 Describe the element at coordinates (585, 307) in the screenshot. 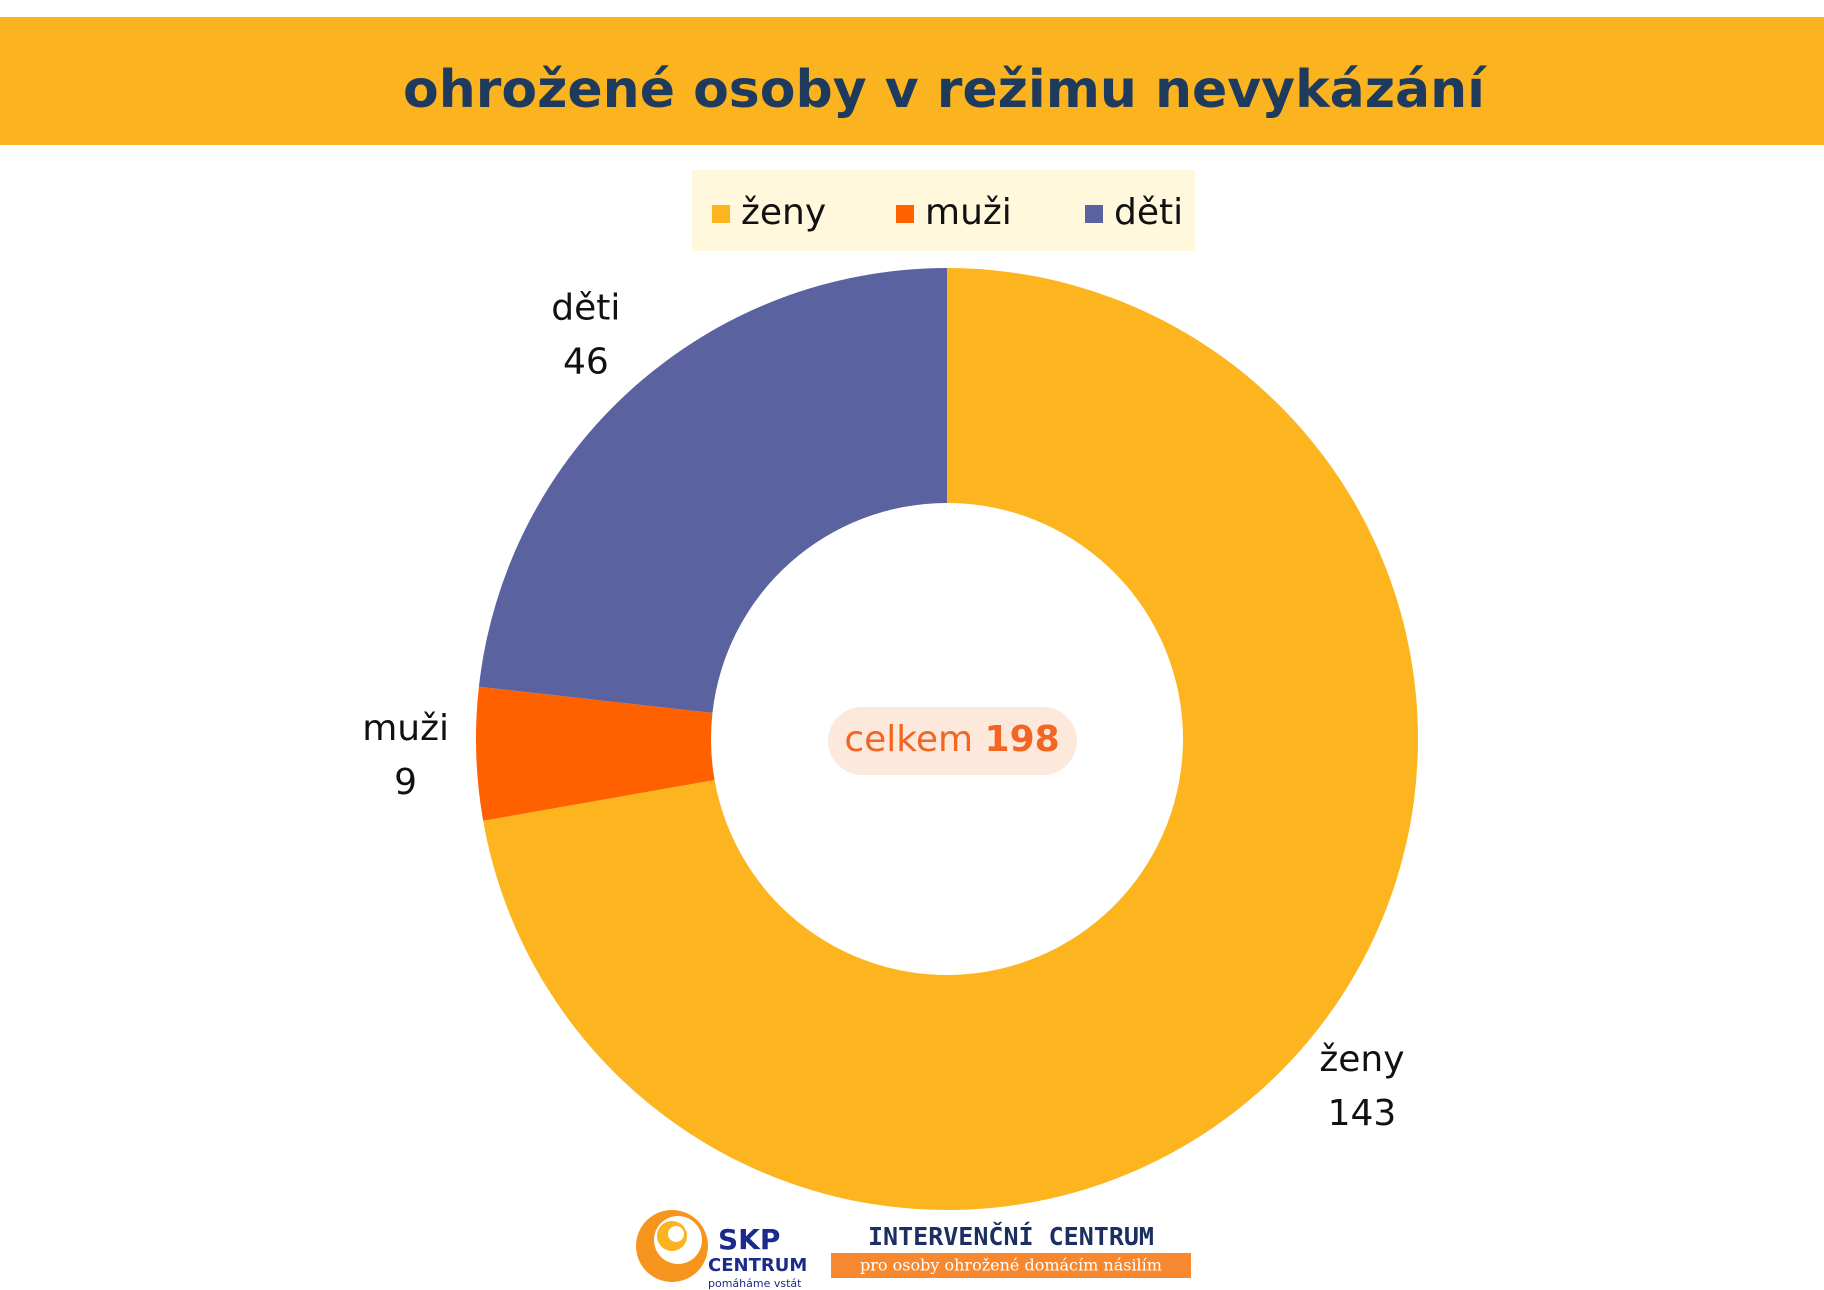

I see `slice-label: děti` at that location.